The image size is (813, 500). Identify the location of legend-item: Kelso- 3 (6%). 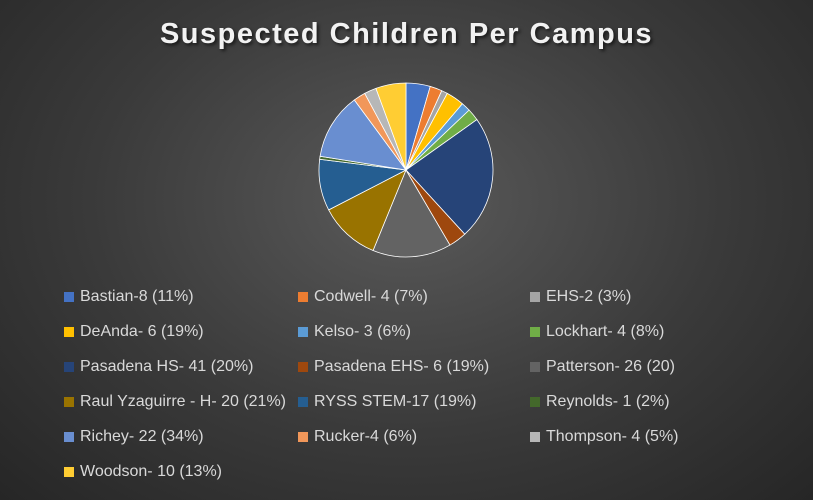
(354, 332).